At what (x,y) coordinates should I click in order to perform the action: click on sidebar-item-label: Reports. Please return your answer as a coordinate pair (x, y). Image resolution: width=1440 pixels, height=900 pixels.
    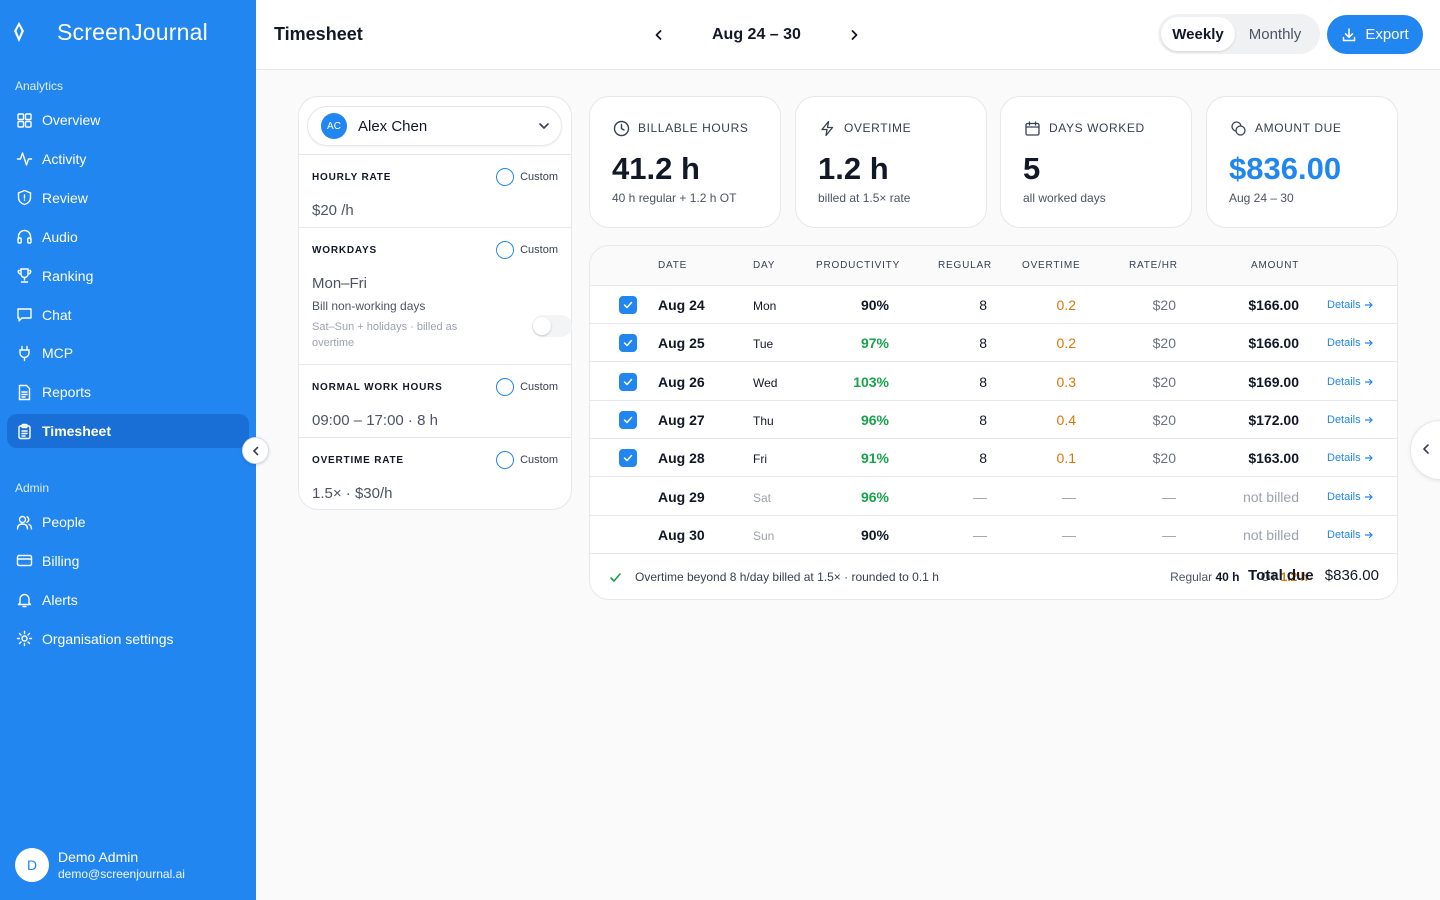
    Looking at the image, I should click on (67, 392).